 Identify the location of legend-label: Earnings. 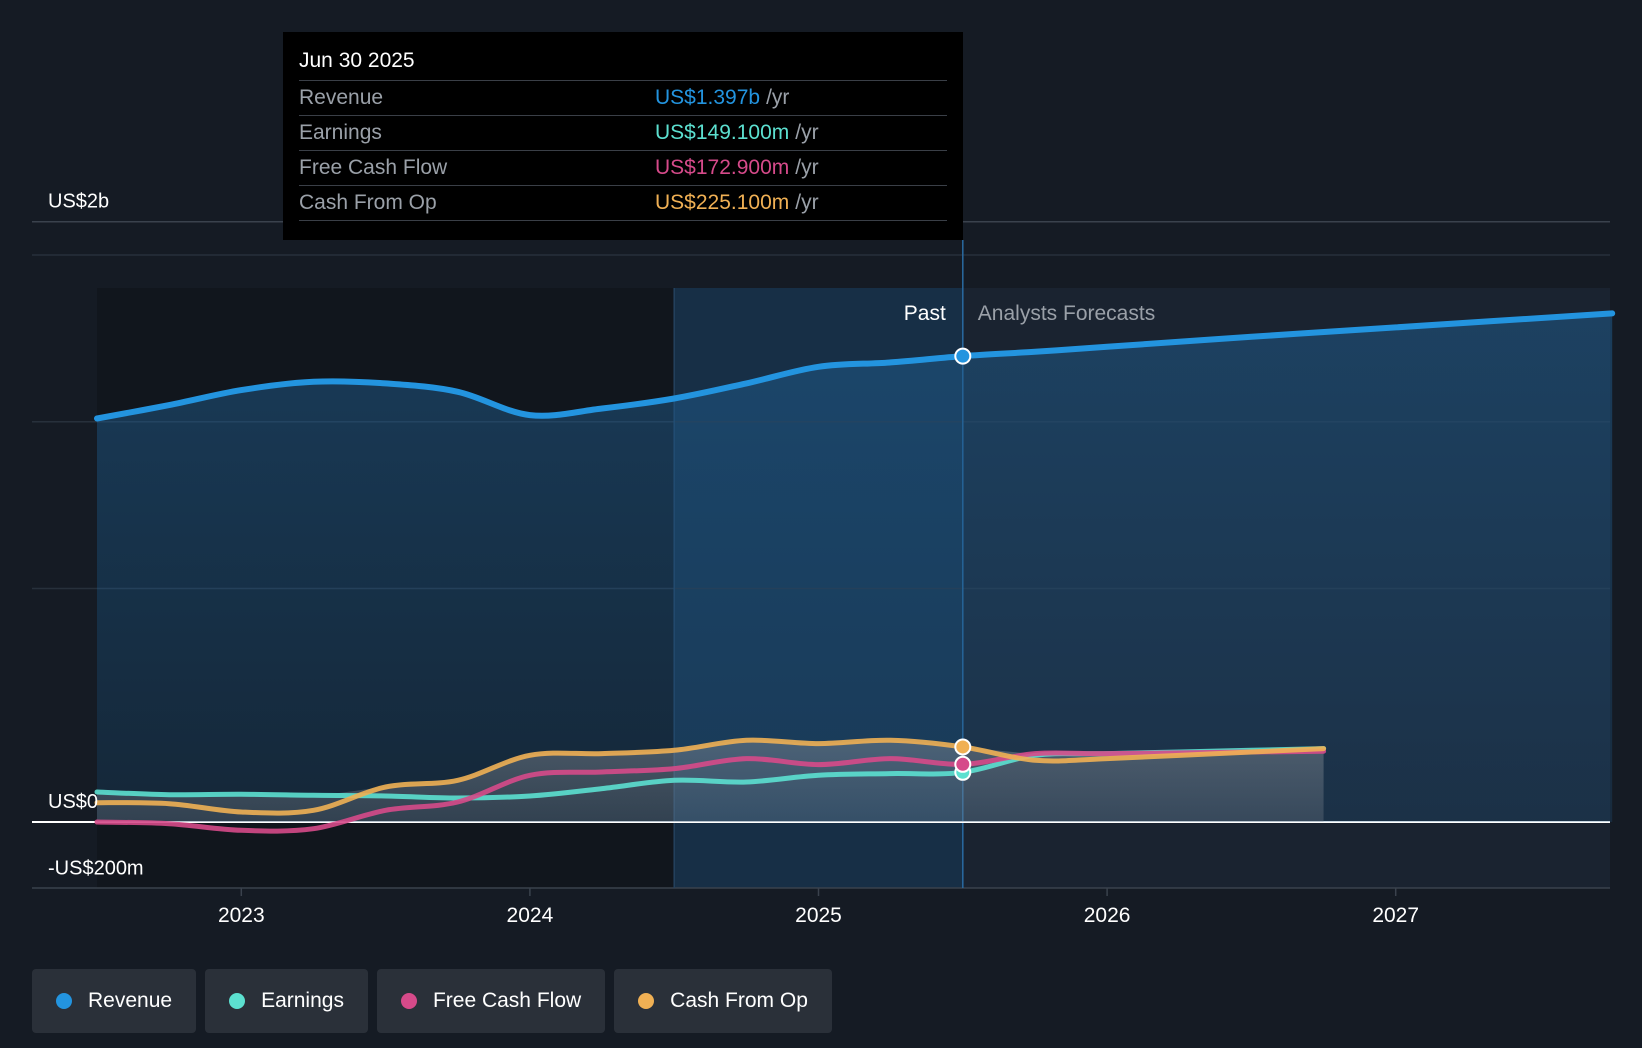
(302, 1000).